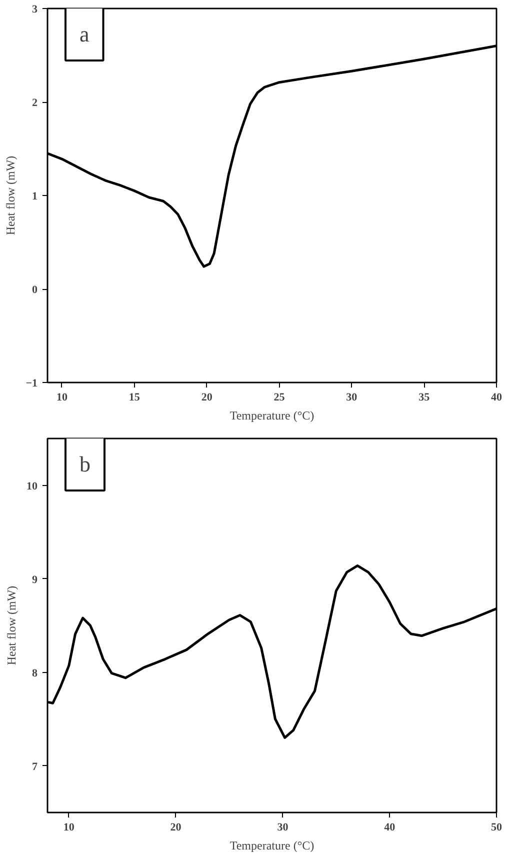 This screenshot has height=861, width=520. What do you see at coordinates (32, 384) in the screenshot?
I see `y-tick-label: −1` at bounding box center [32, 384].